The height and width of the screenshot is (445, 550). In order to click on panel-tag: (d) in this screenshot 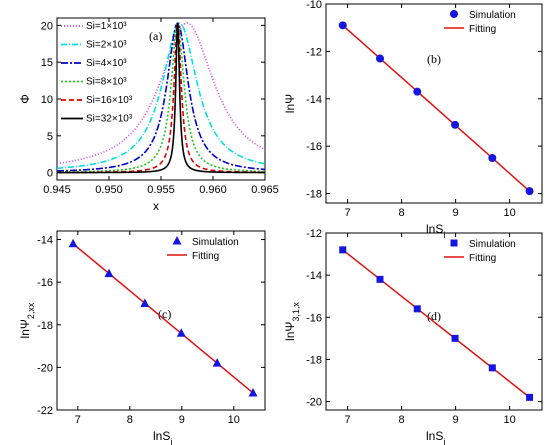, I will do `click(434, 316)`.